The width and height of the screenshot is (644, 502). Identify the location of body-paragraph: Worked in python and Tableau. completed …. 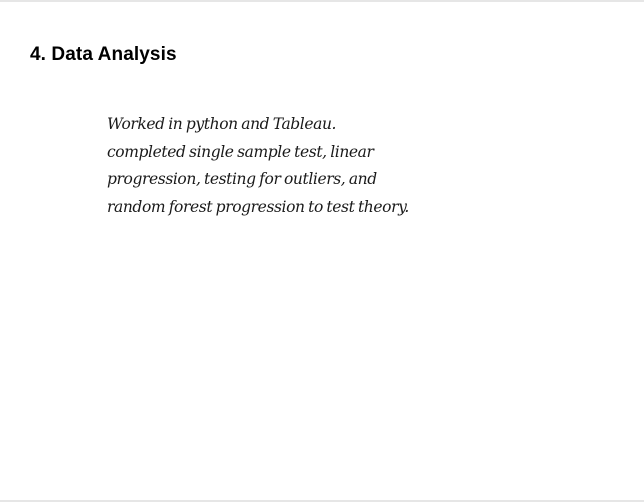
(258, 165).